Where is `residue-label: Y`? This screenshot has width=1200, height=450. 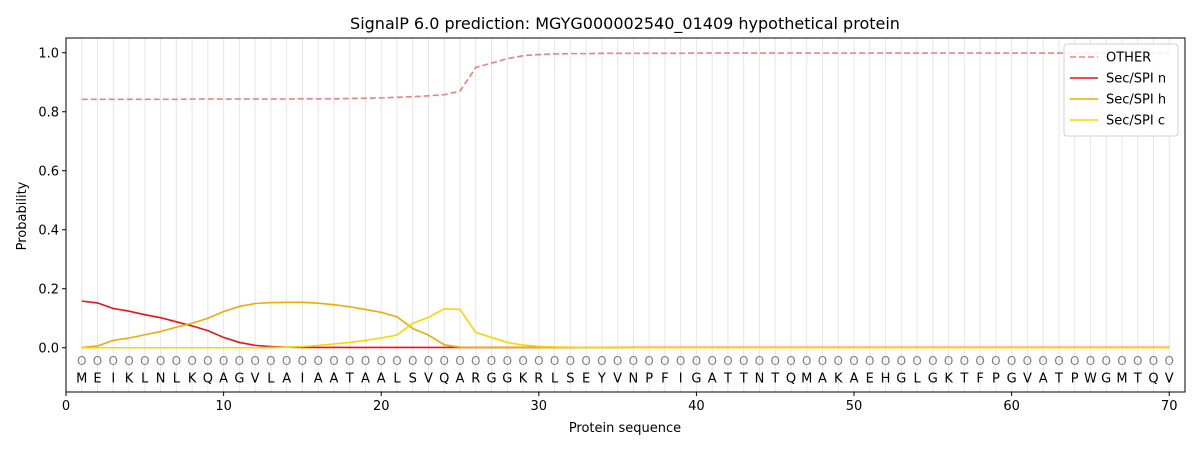
residue-label: Y is located at coordinates (601, 378).